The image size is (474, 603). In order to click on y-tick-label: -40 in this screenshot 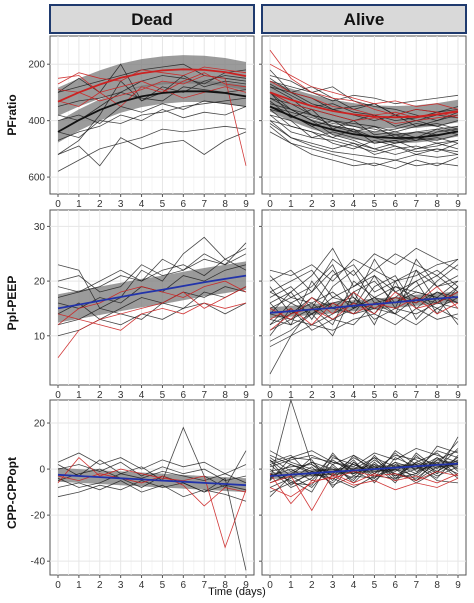, I will do `click(38, 562)`.